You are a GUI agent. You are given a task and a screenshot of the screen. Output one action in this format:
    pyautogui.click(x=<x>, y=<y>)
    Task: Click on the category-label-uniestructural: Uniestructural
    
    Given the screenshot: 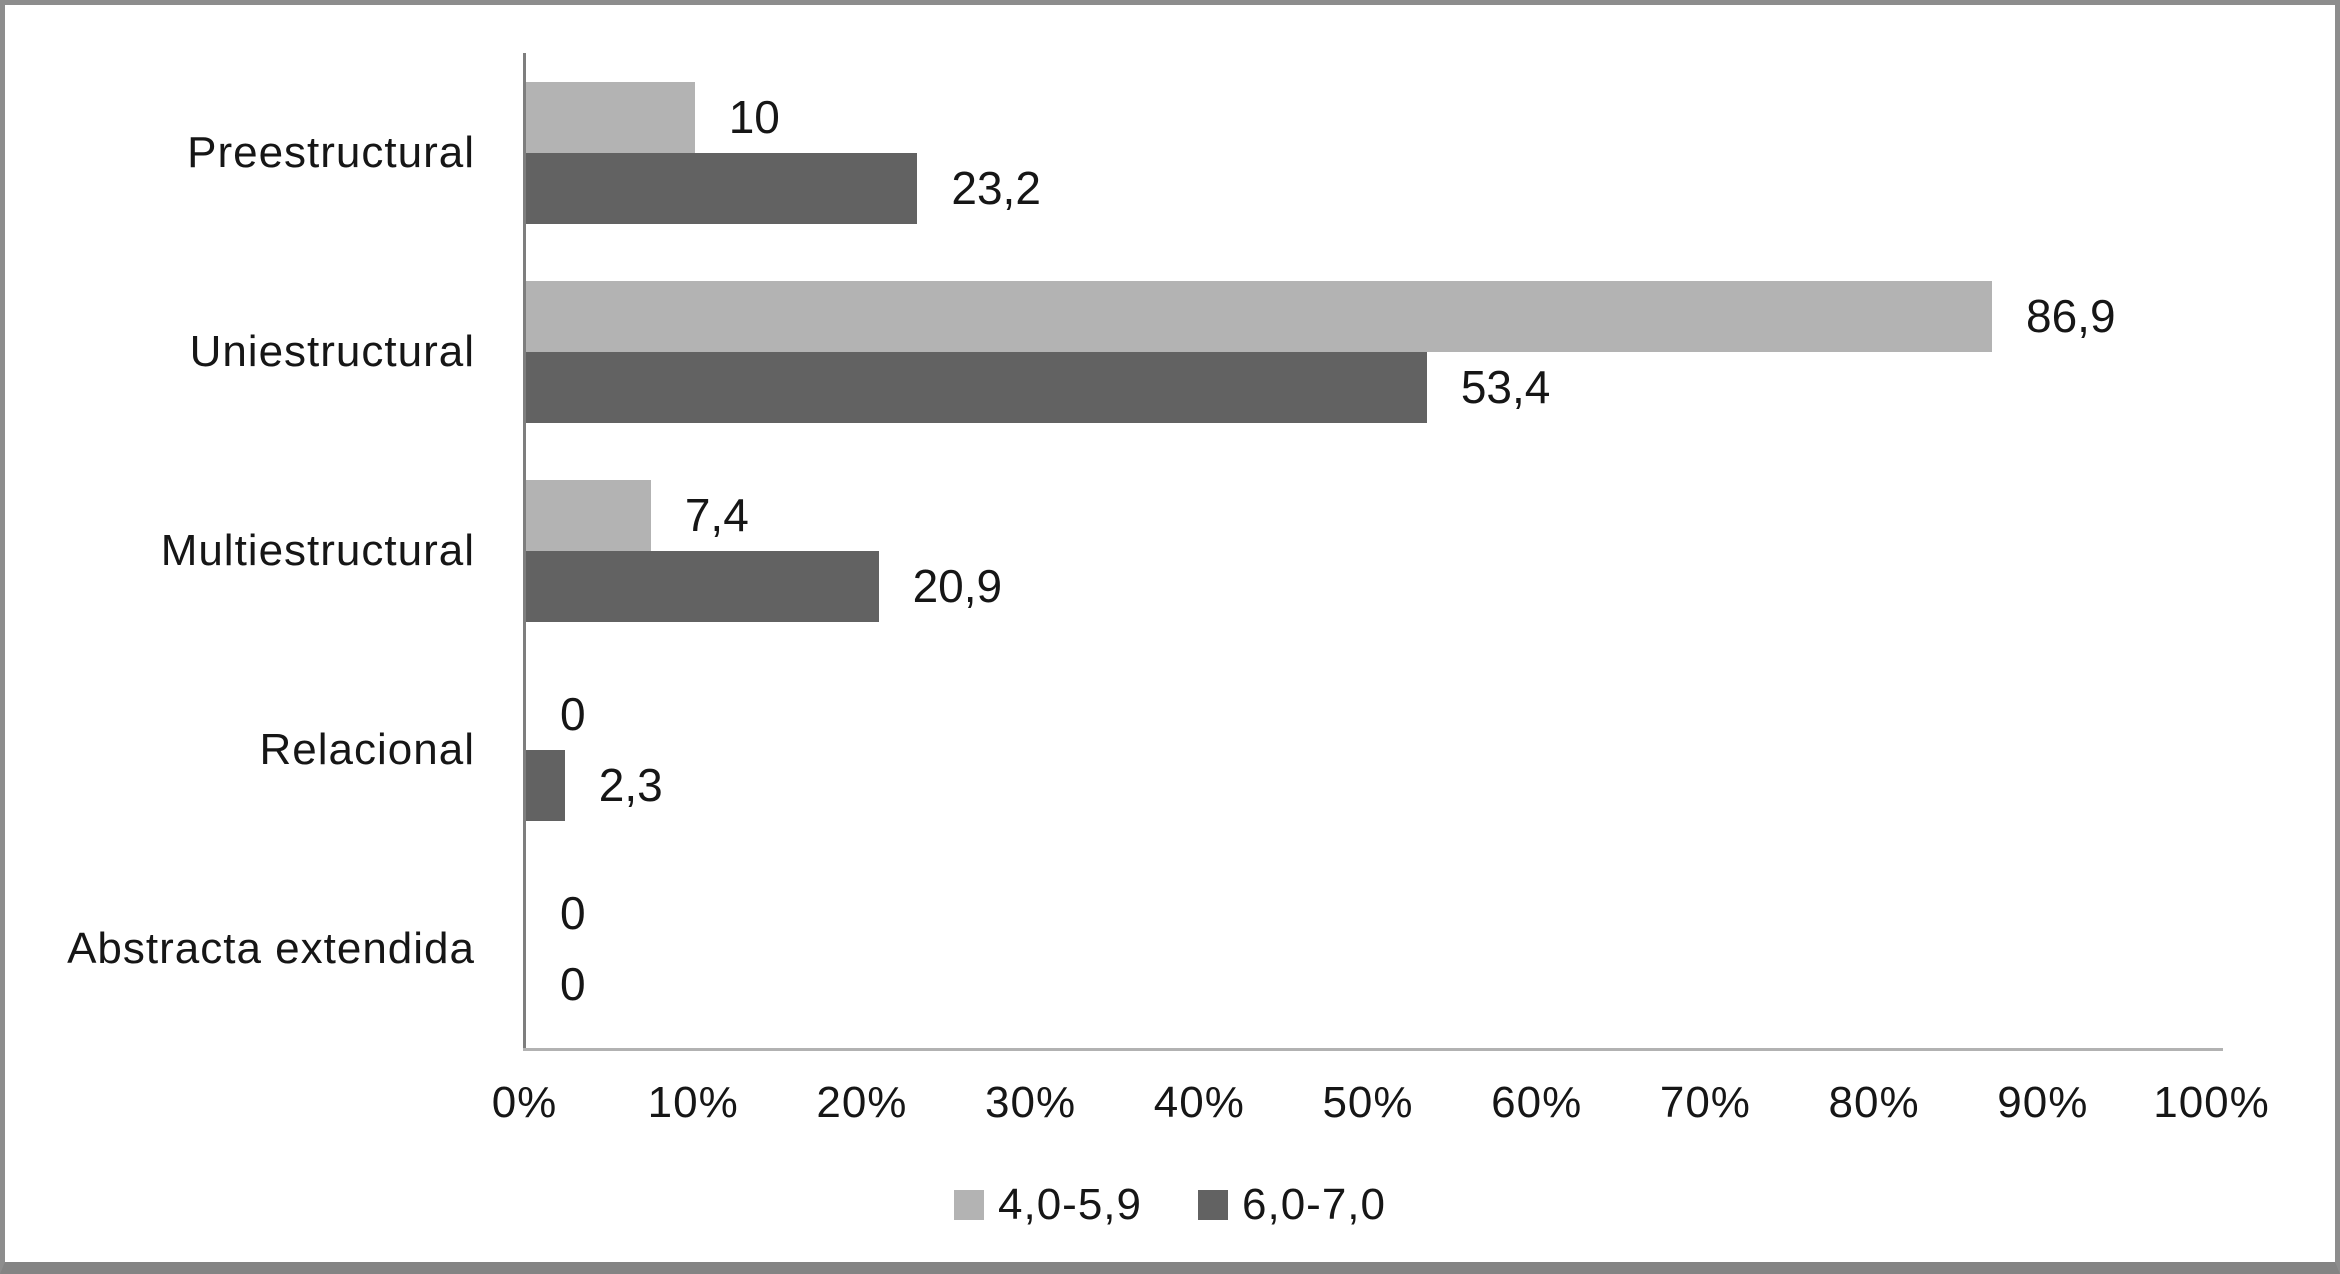 What is the action you would take?
    pyautogui.click(x=332, y=351)
    